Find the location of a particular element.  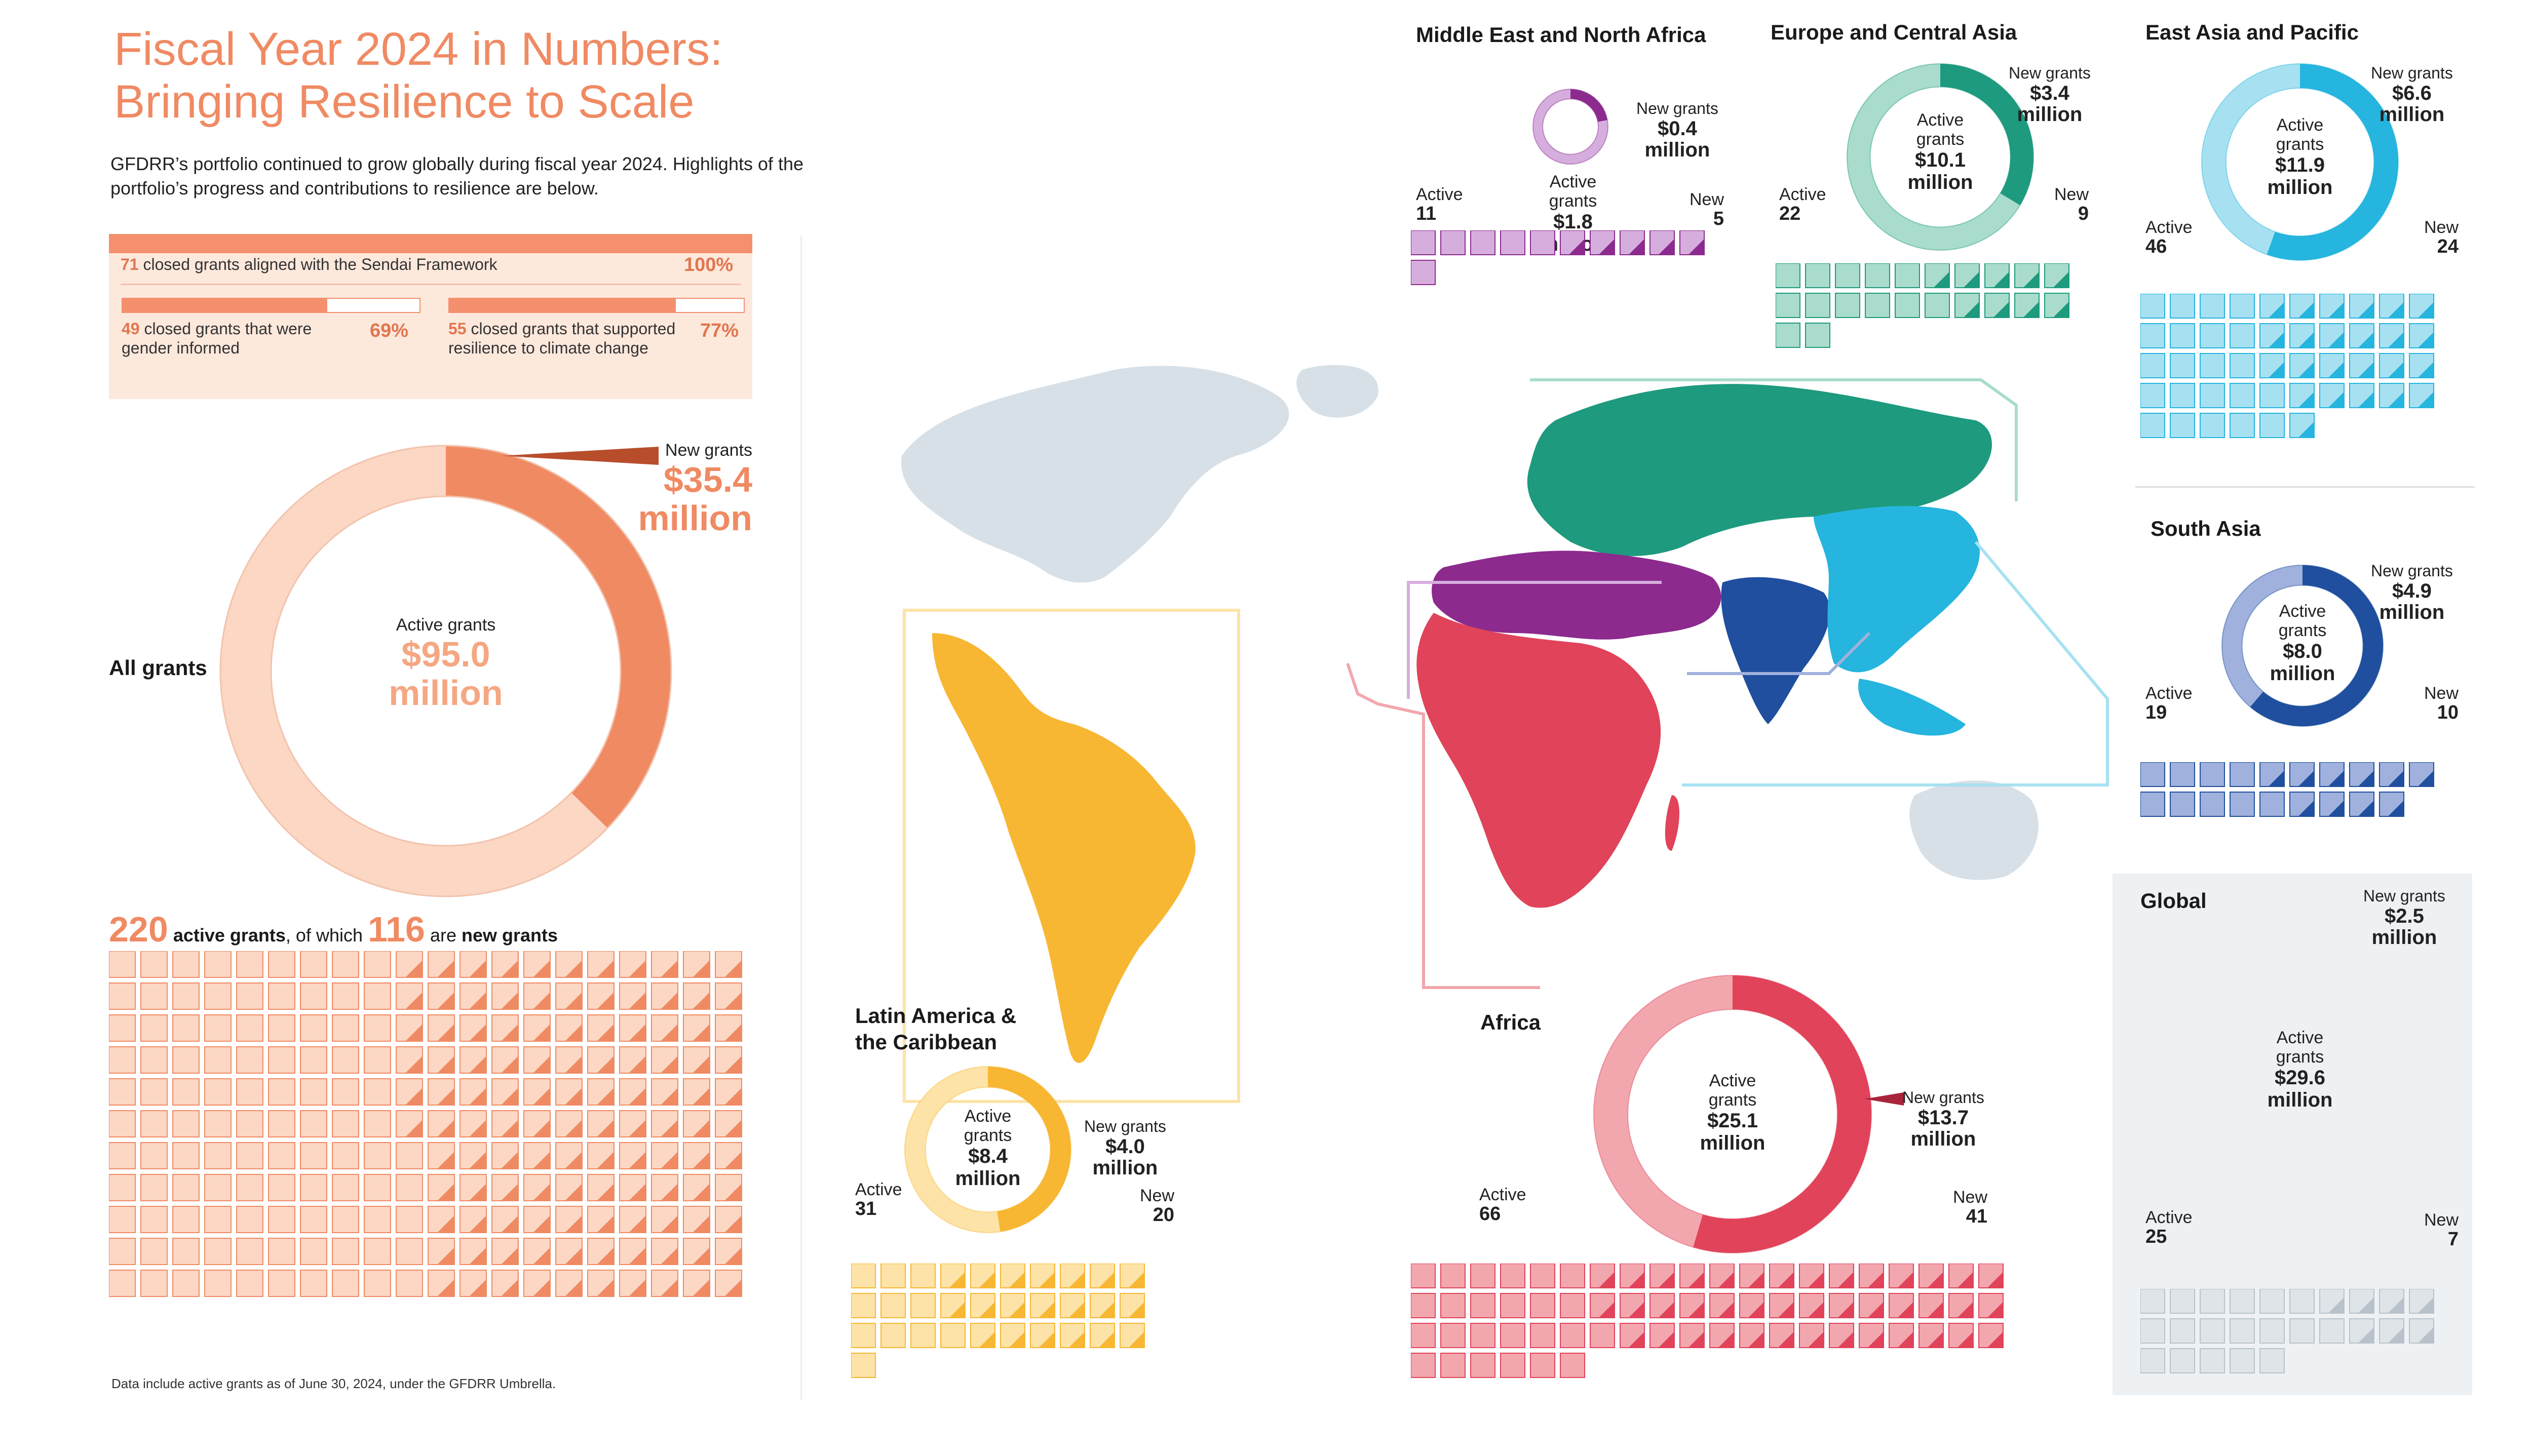

sa-new-grant-marker is located at coordinates (2425, 778).